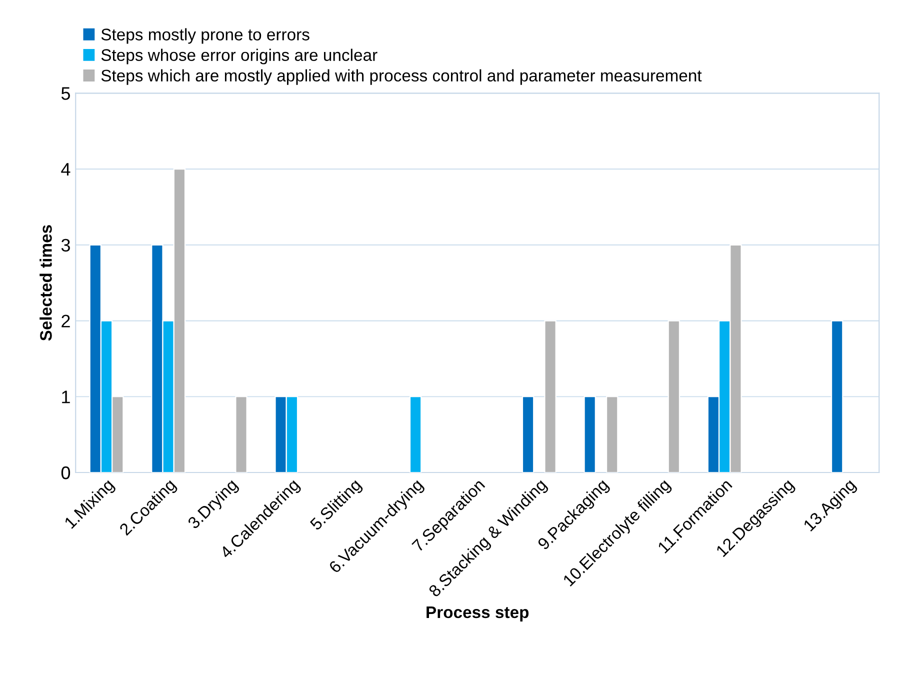 Image resolution: width=911 pixels, height=675 pixels. Describe the element at coordinates (477, 614) in the screenshot. I see `x-axis-title: Process step` at that location.